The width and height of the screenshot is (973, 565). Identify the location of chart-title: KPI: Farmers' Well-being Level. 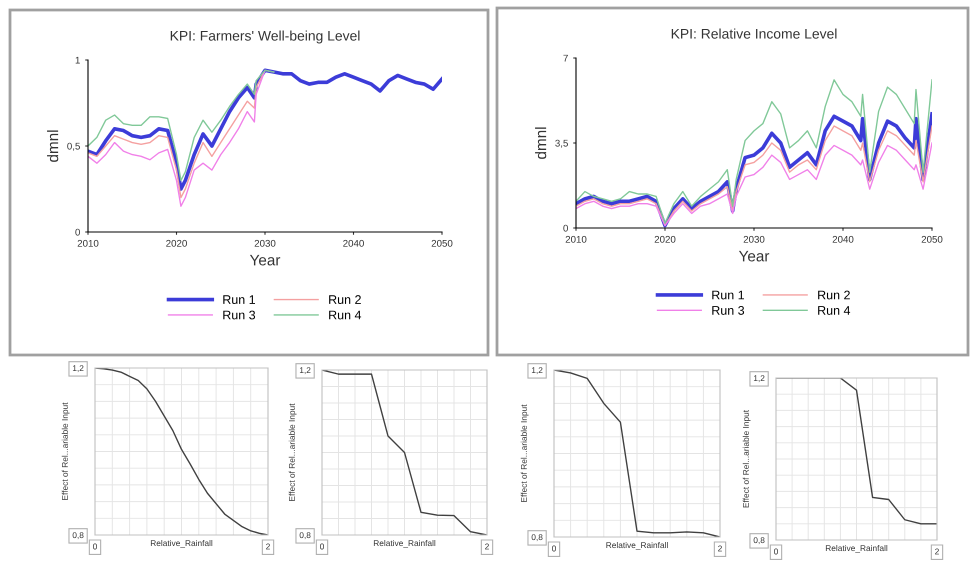
(265, 37).